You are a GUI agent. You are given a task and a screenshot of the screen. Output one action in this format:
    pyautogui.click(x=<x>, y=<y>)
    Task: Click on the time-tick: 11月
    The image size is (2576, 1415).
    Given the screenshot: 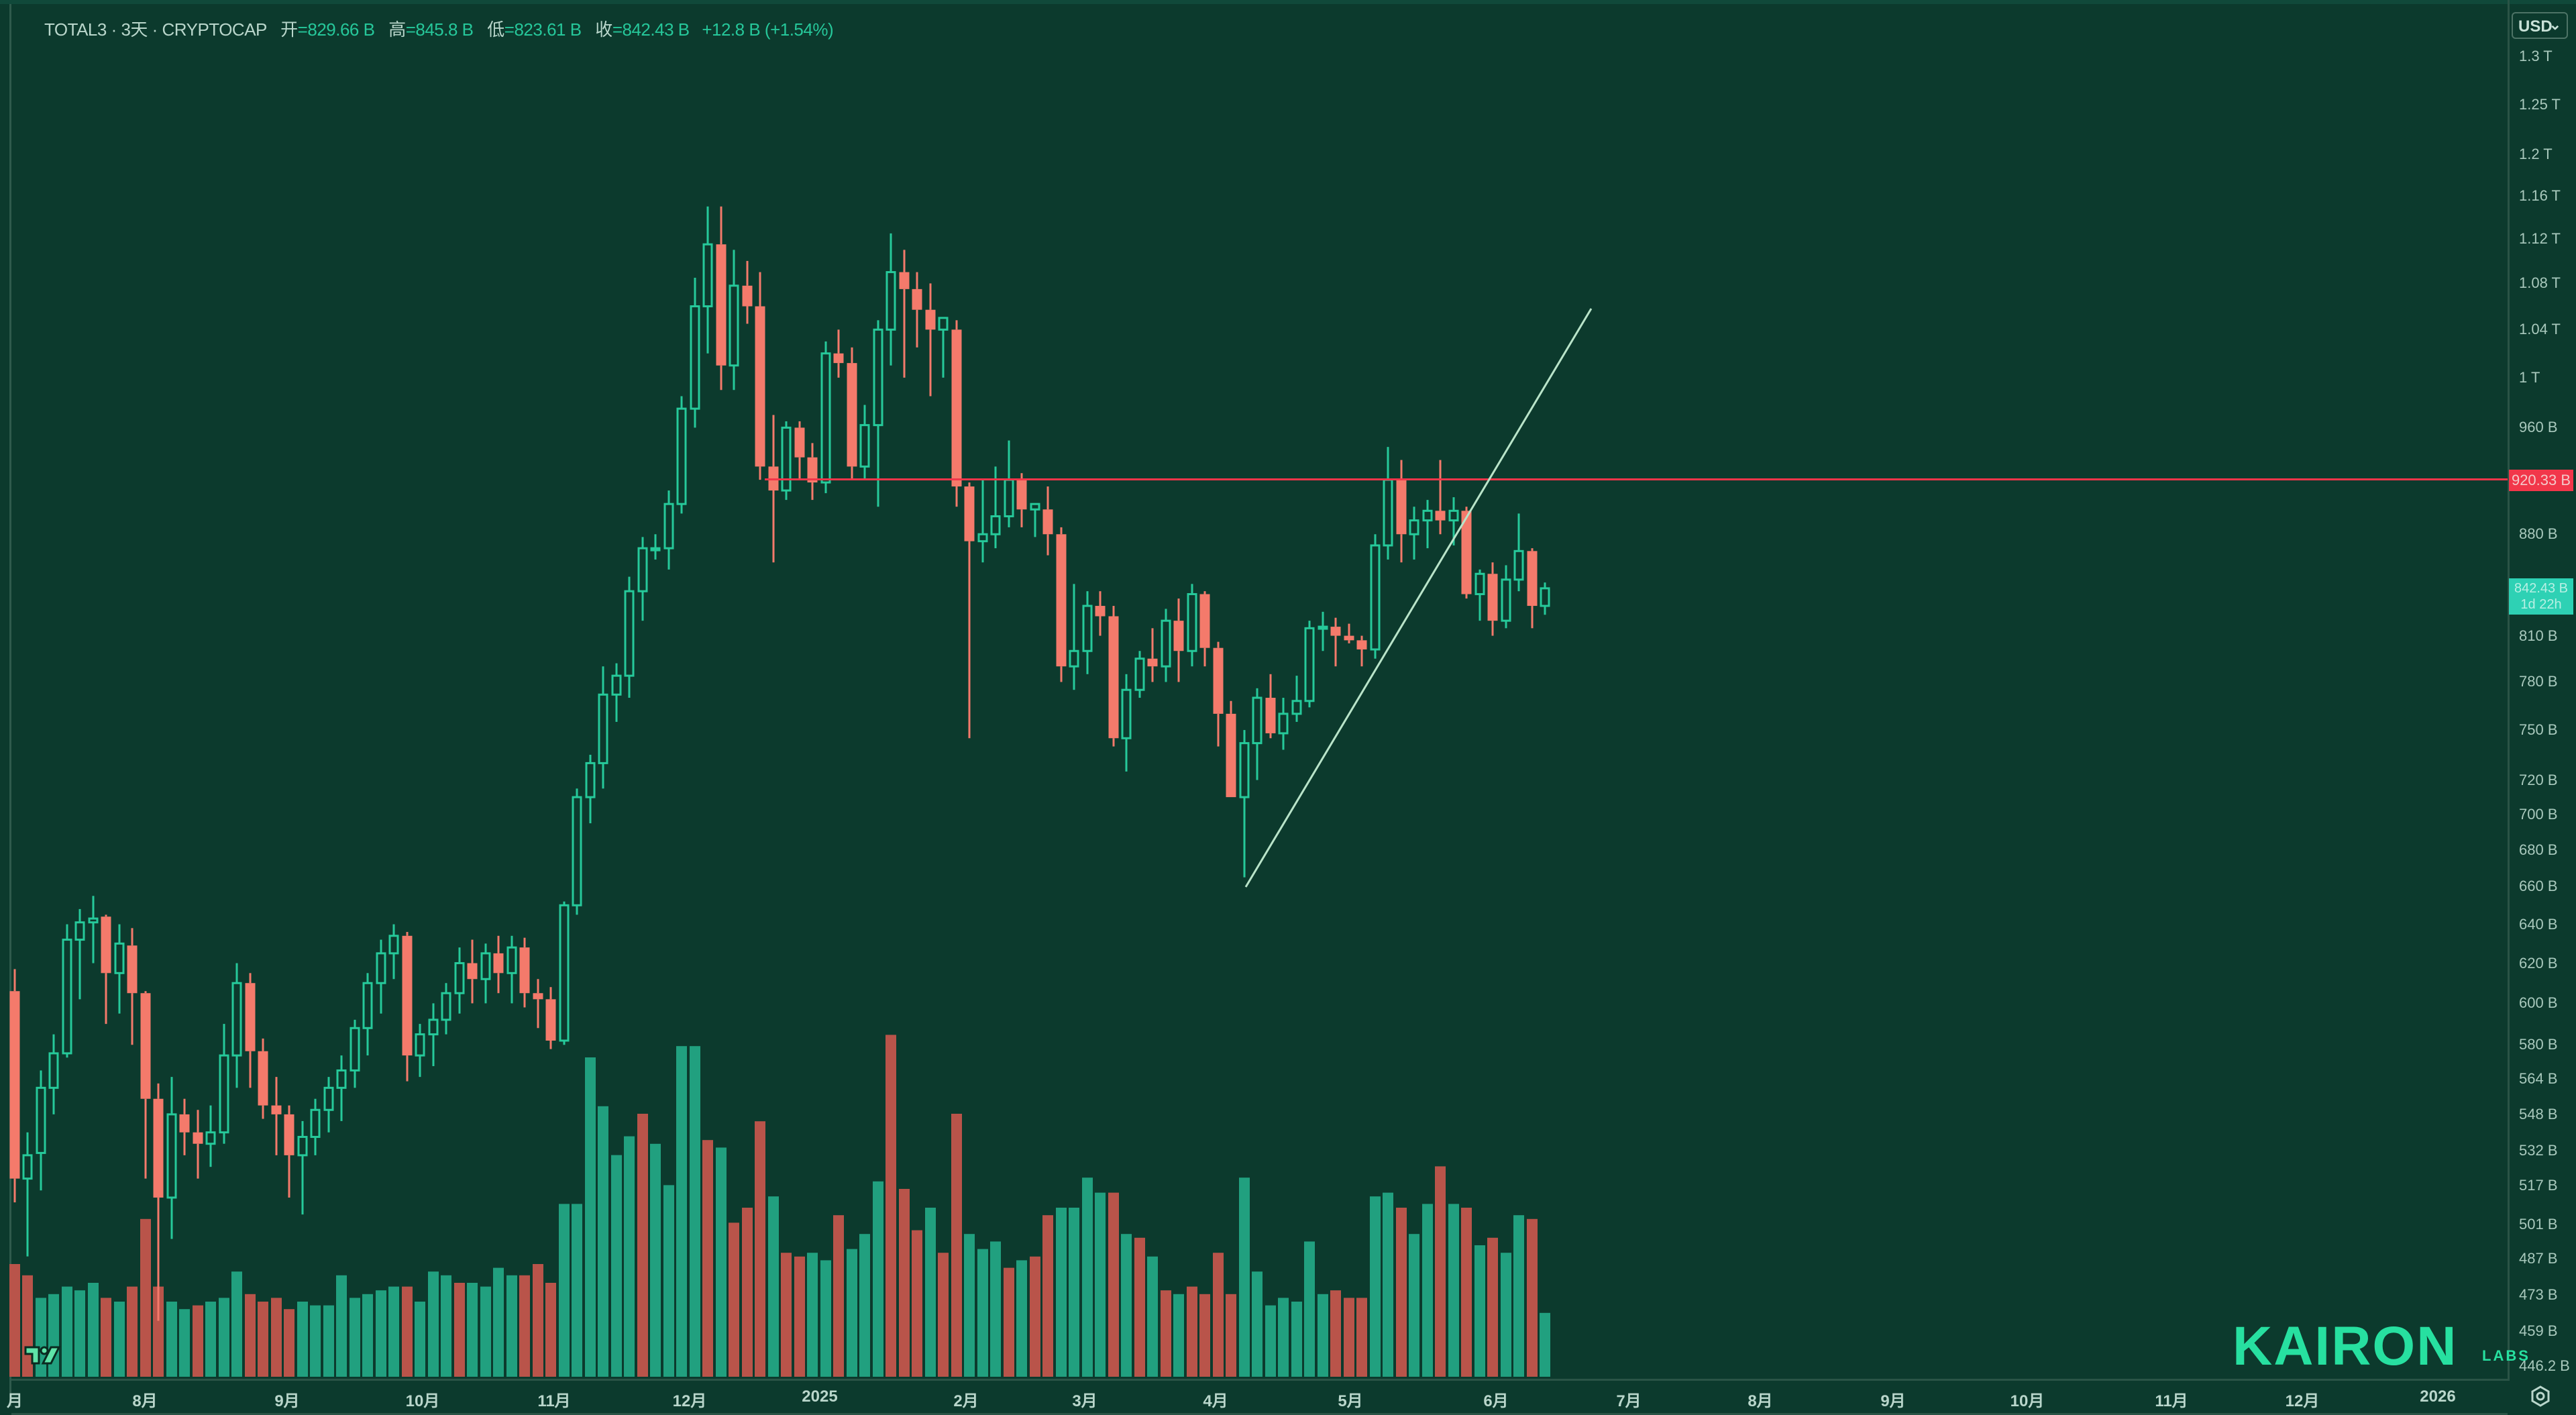 What is the action you would take?
    pyautogui.click(x=2171, y=1401)
    